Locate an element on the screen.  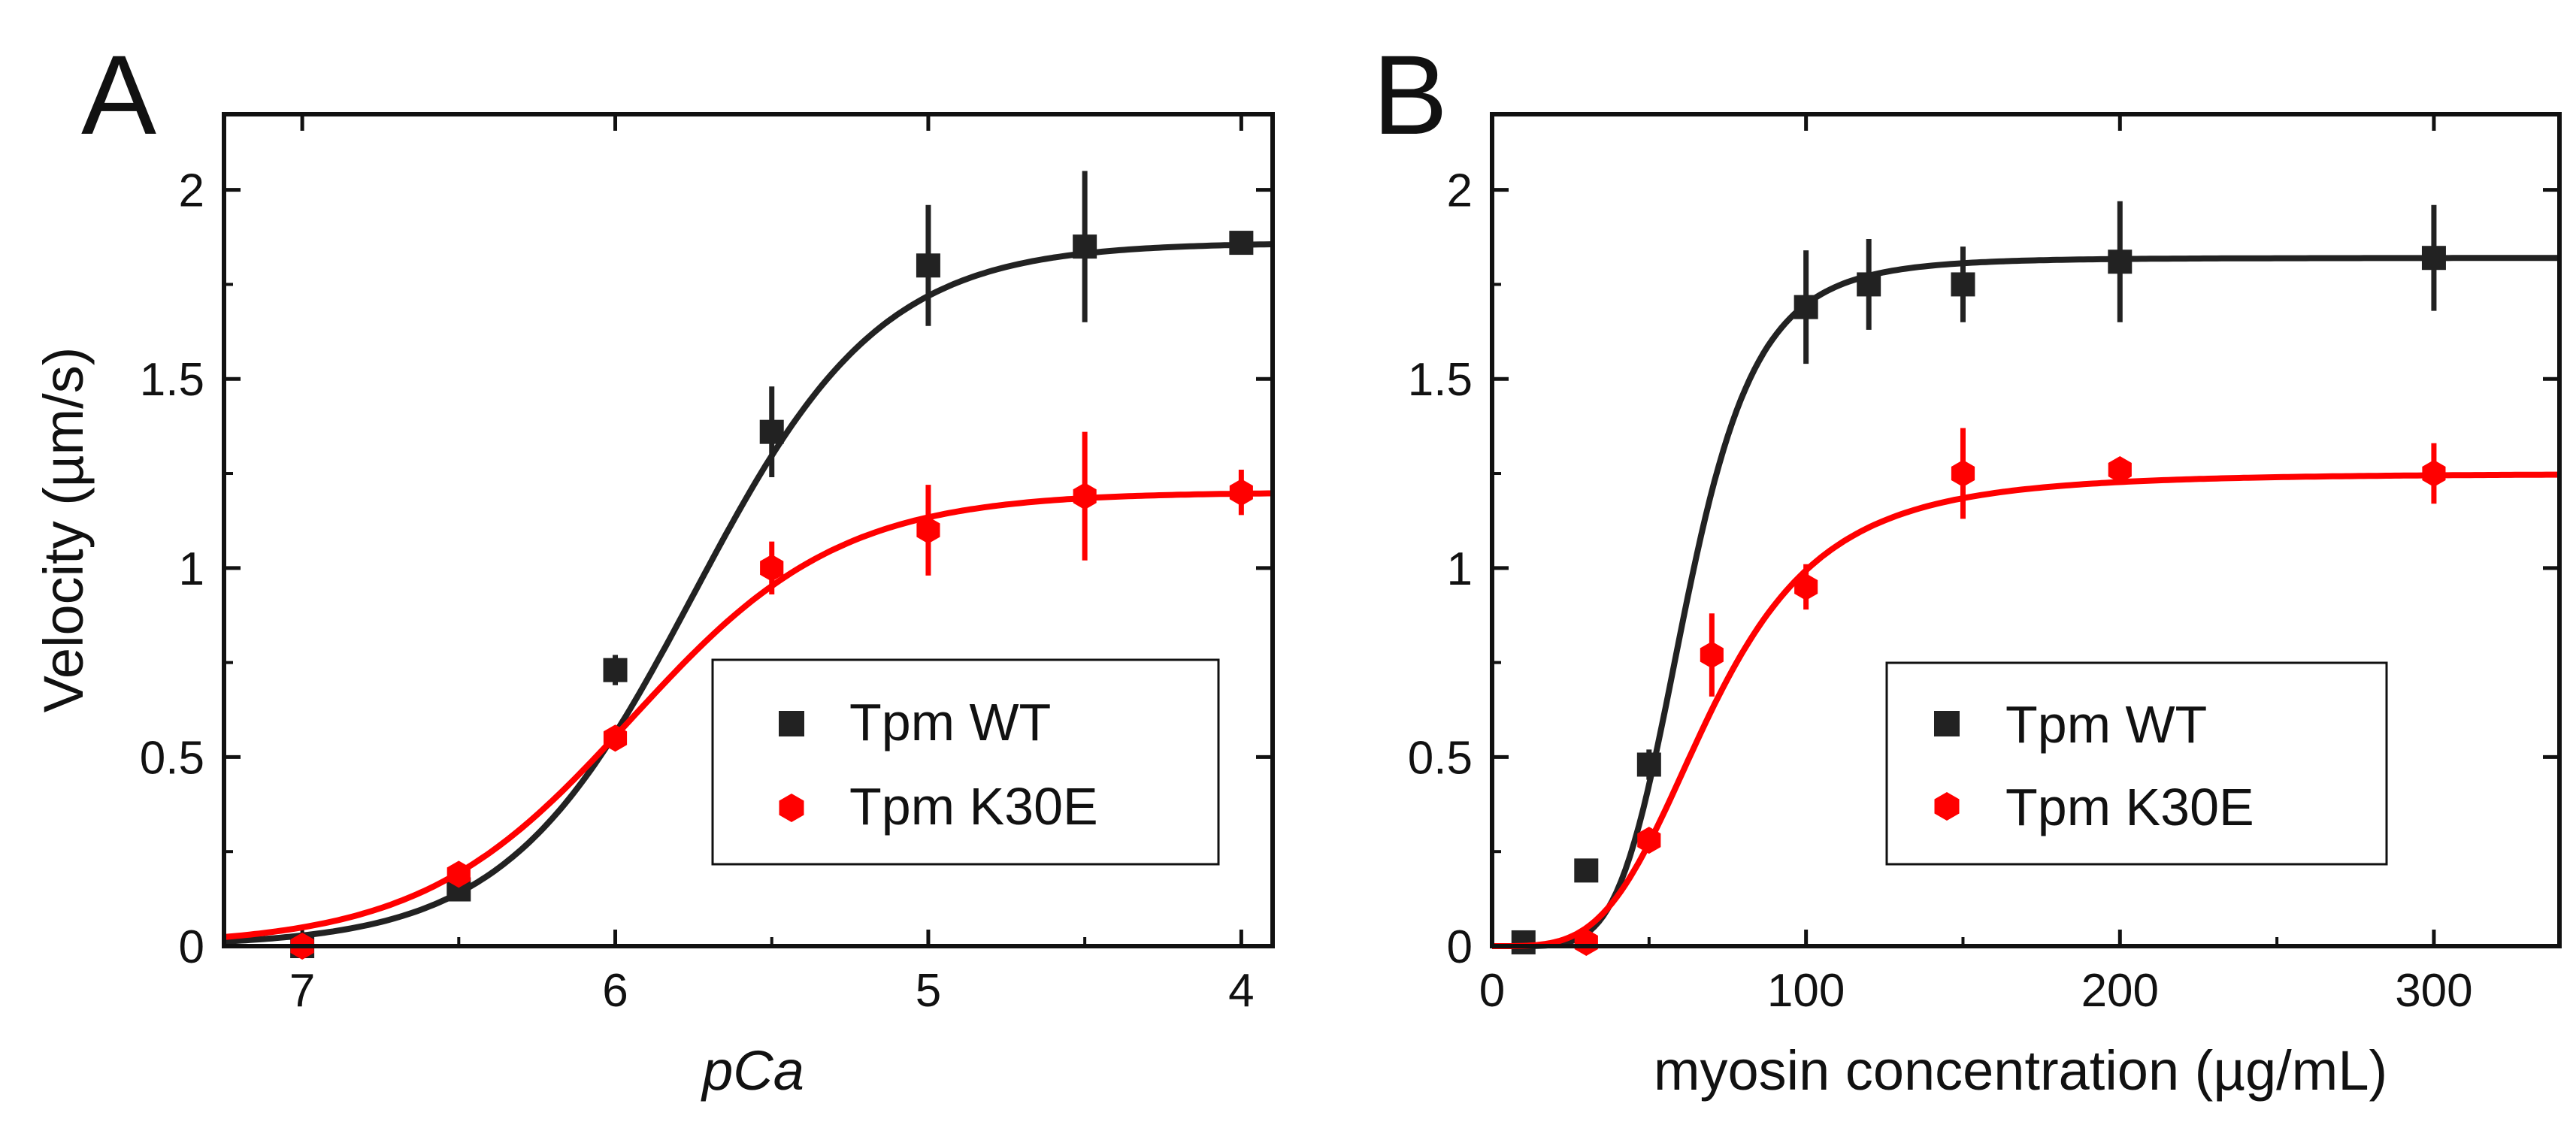
panel-a-y-tick-label: 0.5 is located at coordinates (172, 758).